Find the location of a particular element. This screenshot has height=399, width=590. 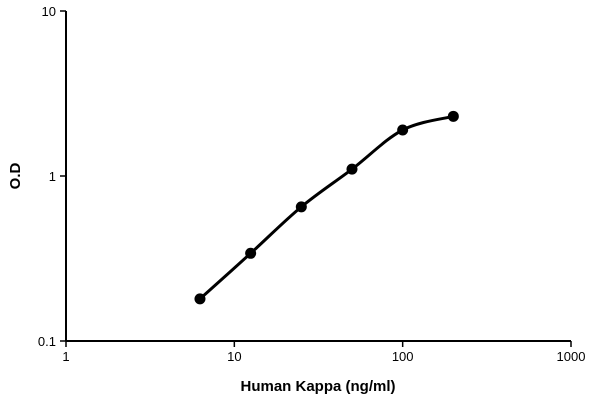

y-tick-label: 1 is located at coordinates (52, 176).